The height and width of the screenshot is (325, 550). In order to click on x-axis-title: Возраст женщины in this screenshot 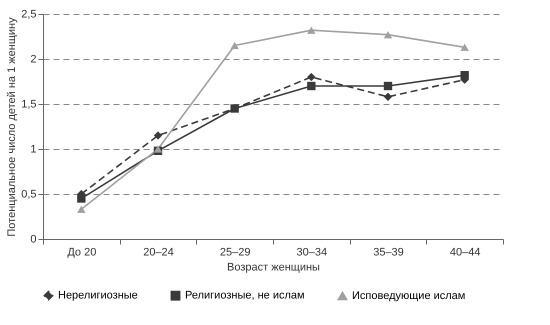, I will do `click(273, 268)`.